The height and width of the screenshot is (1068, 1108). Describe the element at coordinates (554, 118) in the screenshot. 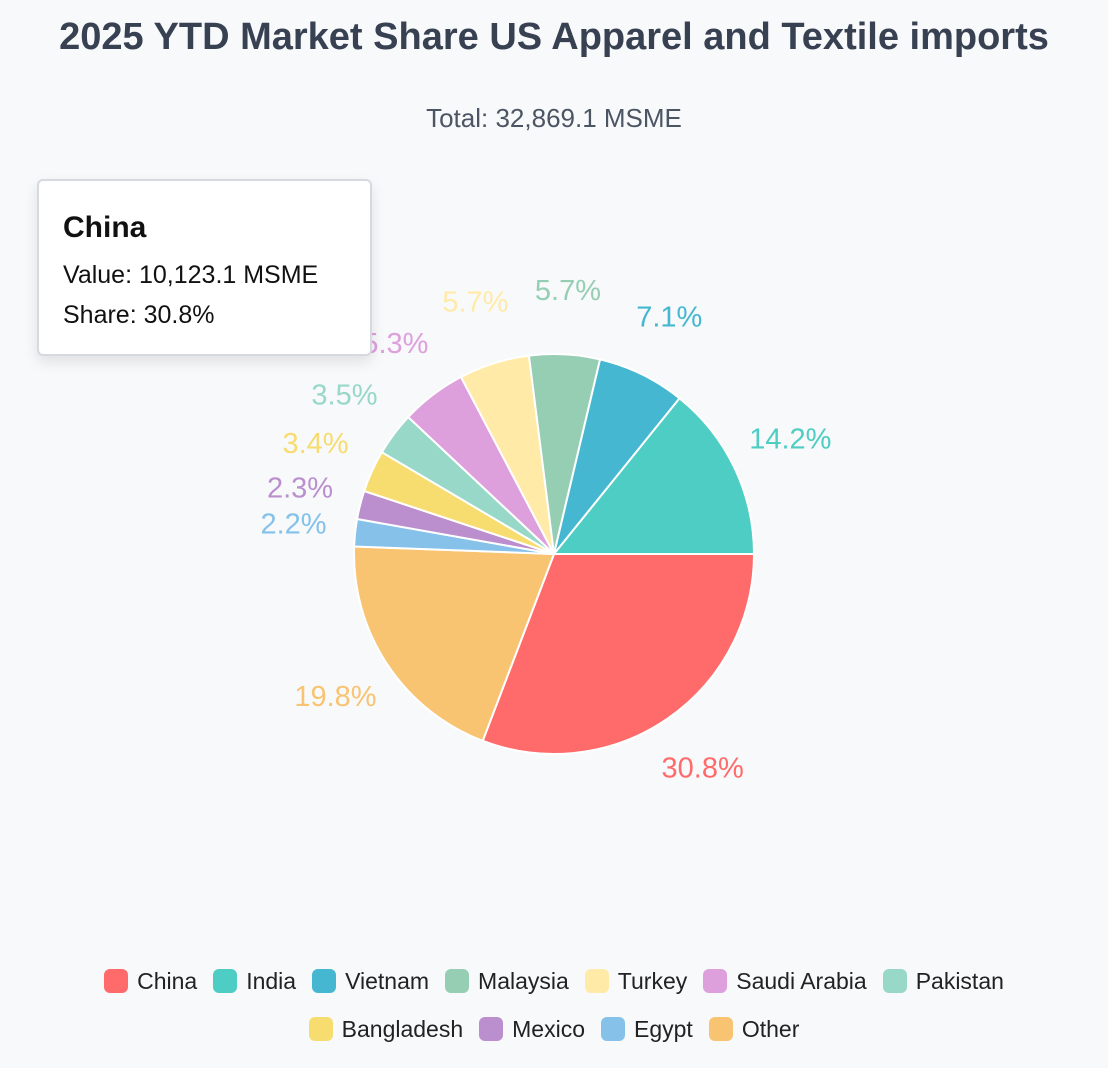

I see `chart-subtitle: Total: 32,869.1 MSME` at that location.